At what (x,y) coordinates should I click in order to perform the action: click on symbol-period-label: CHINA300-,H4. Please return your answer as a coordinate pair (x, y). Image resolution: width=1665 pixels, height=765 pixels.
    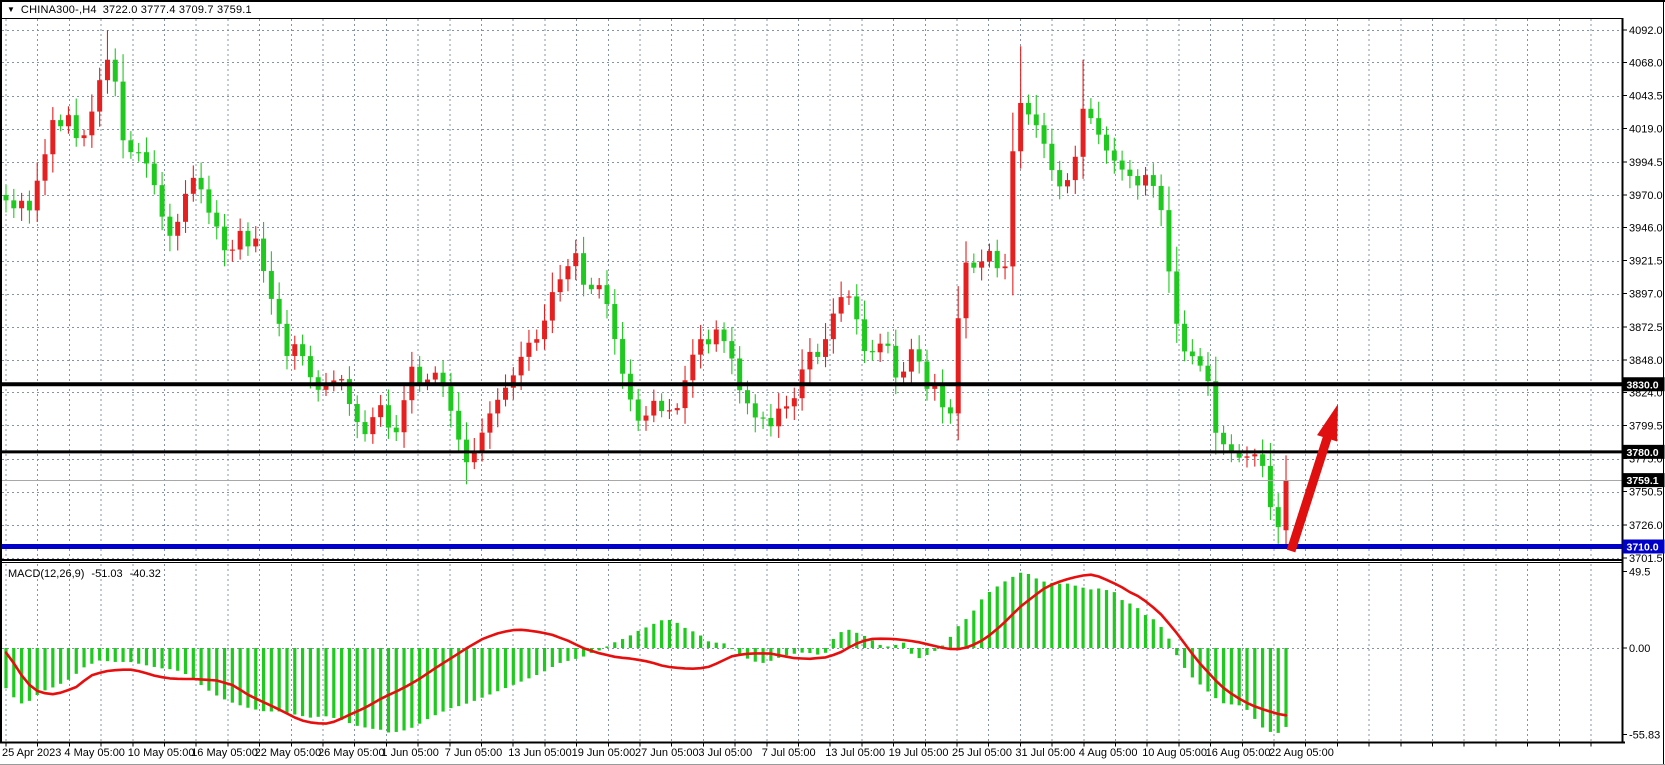
    Looking at the image, I should click on (58, 9).